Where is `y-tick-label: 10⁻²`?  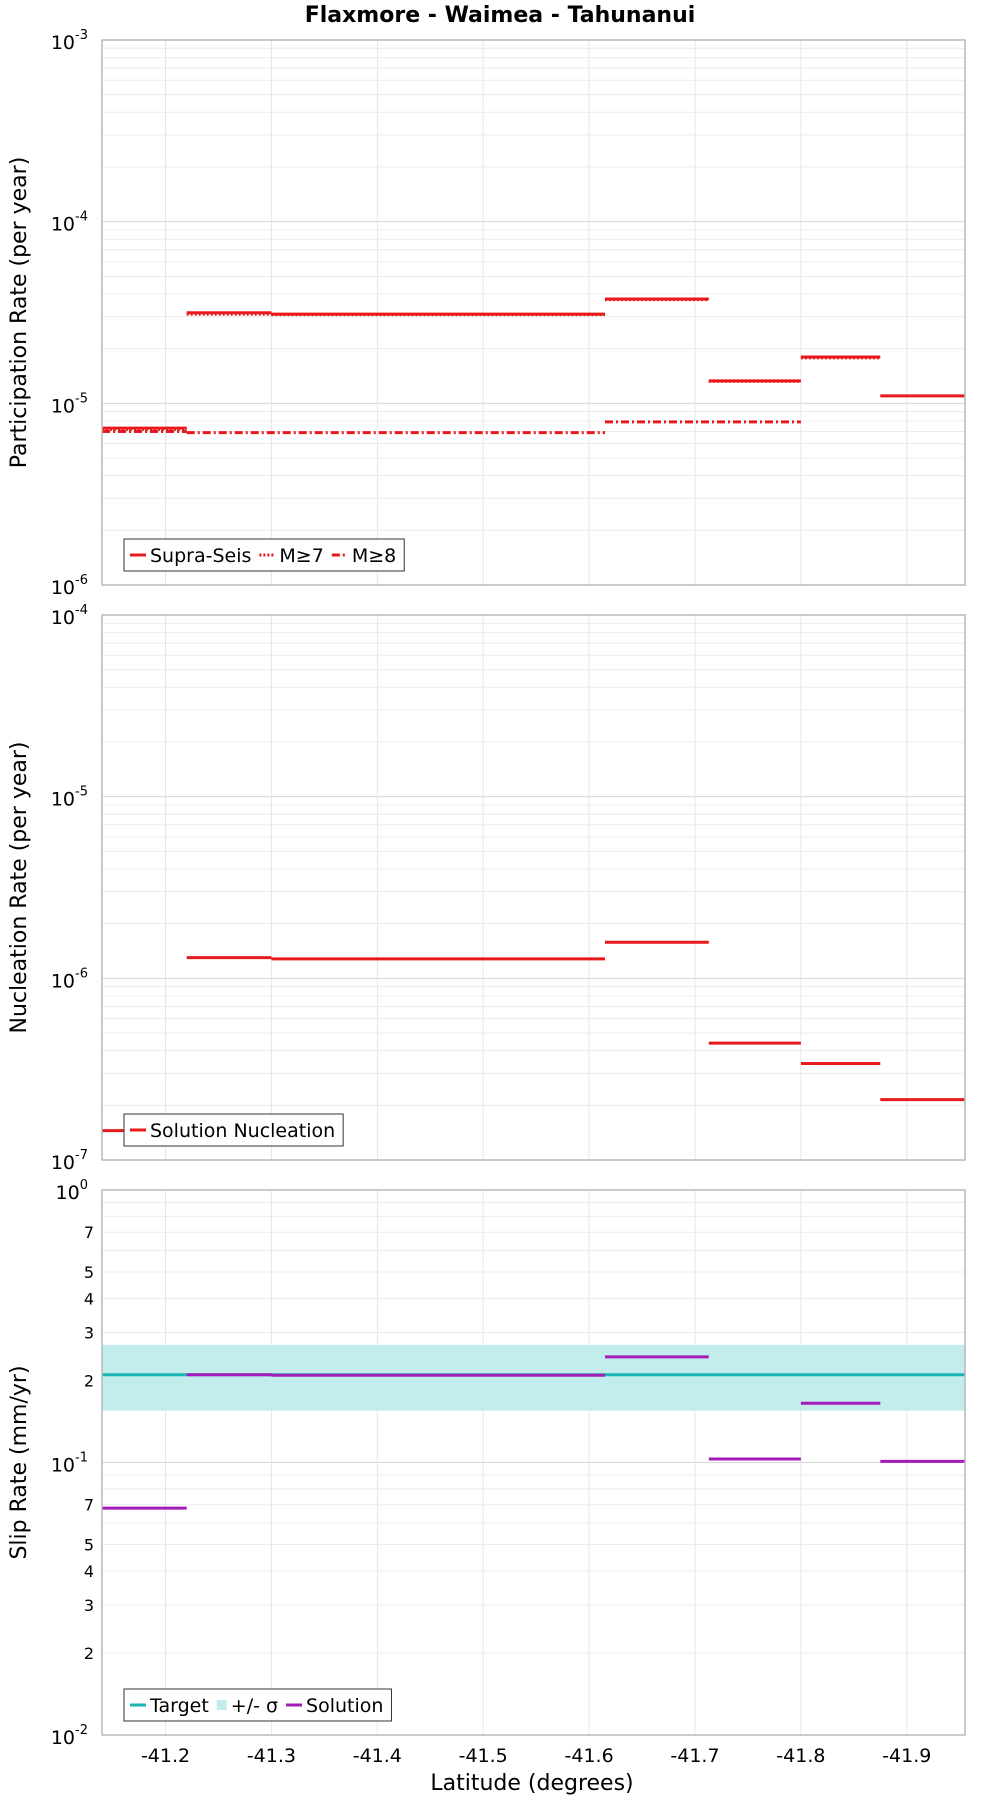
y-tick-label: 10⁻² is located at coordinates (69, 1736).